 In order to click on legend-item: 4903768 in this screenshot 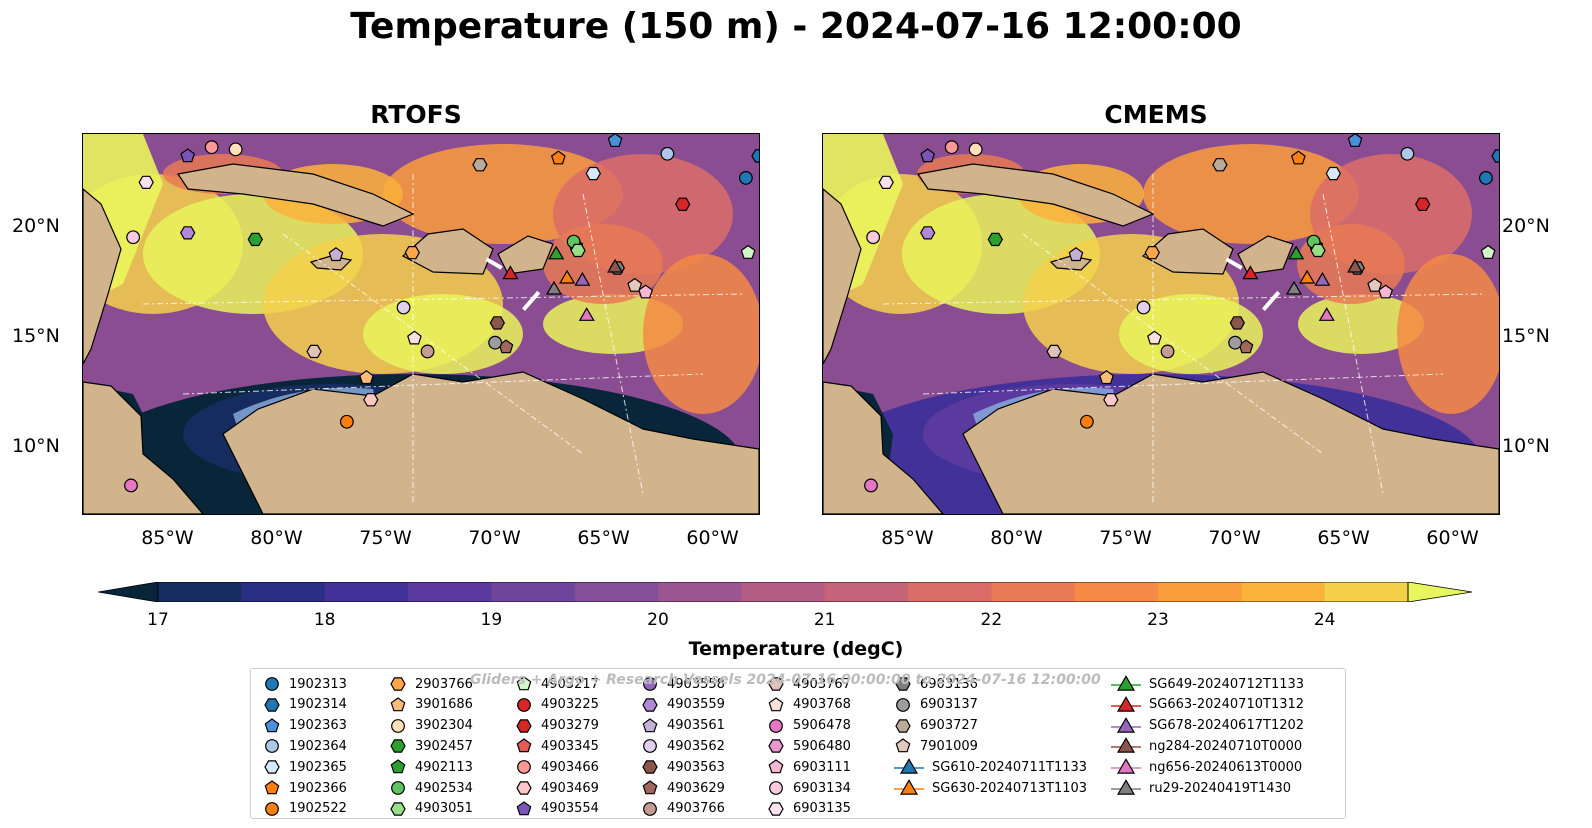, I will do `click(809, 705)`.